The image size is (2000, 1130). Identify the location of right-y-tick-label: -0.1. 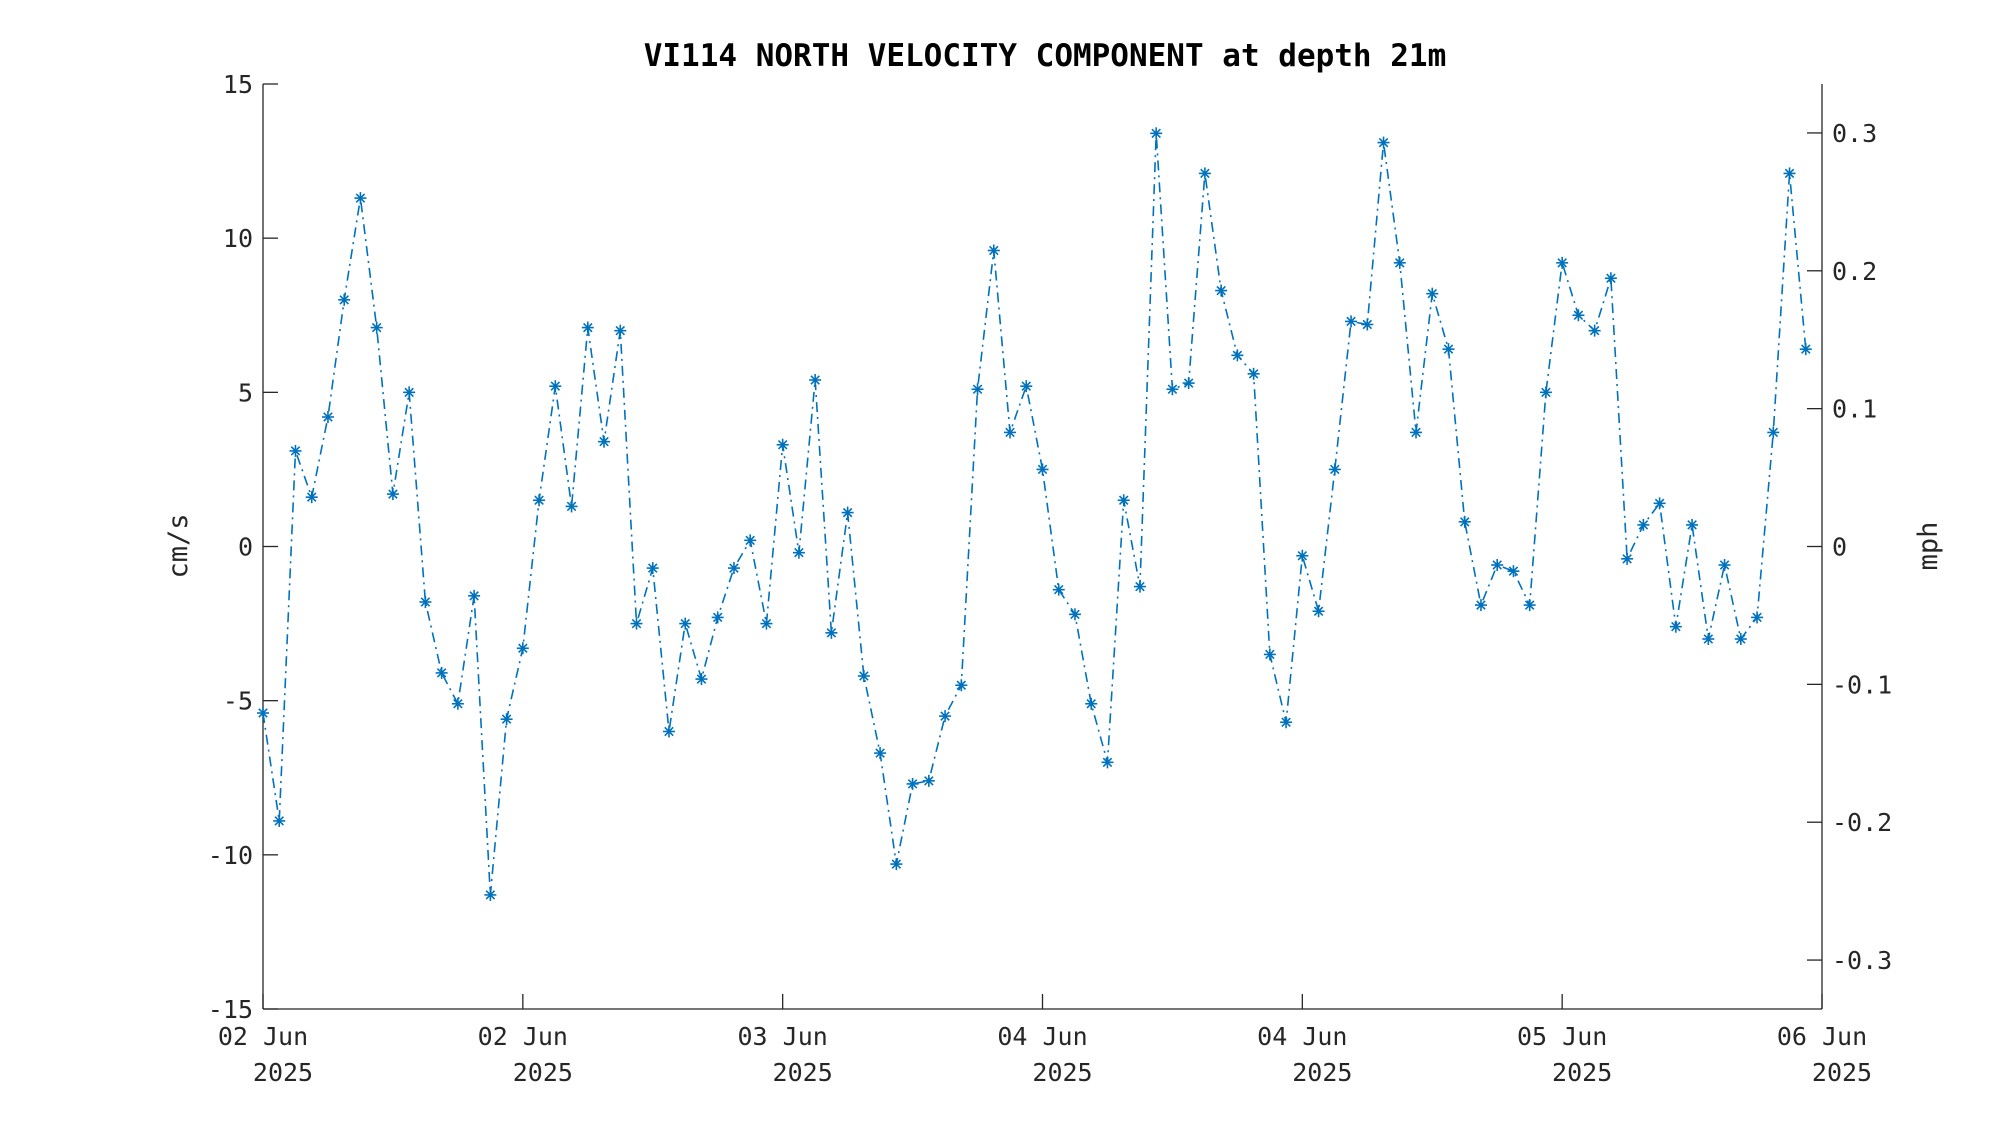
(1862, 684).